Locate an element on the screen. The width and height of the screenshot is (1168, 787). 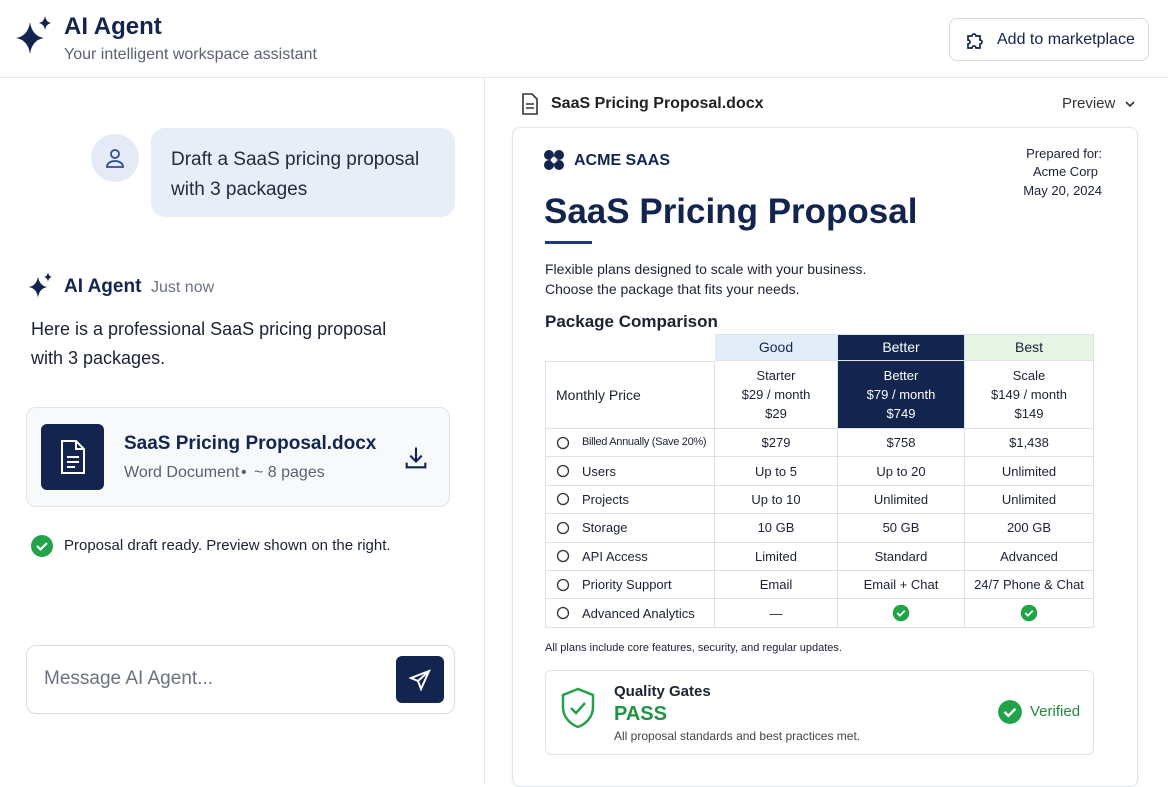
brand-name: ACME SAAS is located at coordinates (622, 160).